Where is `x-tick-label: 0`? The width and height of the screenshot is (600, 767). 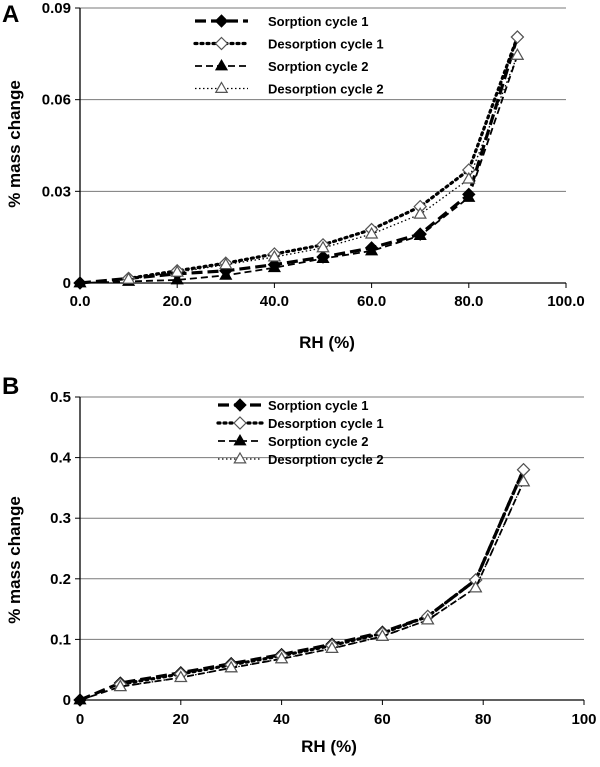
x-tick-label: 0 is located at coordinates (80, 719).